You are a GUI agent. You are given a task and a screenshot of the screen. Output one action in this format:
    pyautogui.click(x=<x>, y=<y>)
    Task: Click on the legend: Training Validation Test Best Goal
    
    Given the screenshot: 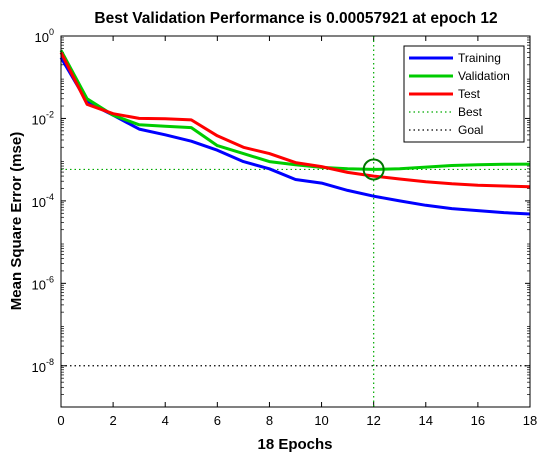 What is the action you would take?
    pyautogui.click(x=464, y=94)
    